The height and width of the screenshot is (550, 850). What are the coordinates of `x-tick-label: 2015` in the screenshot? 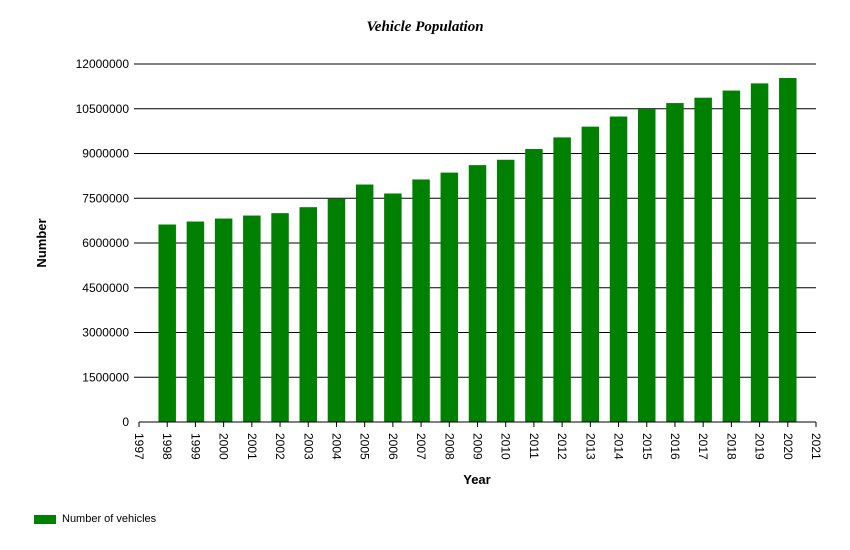 It's located at (647, 446).